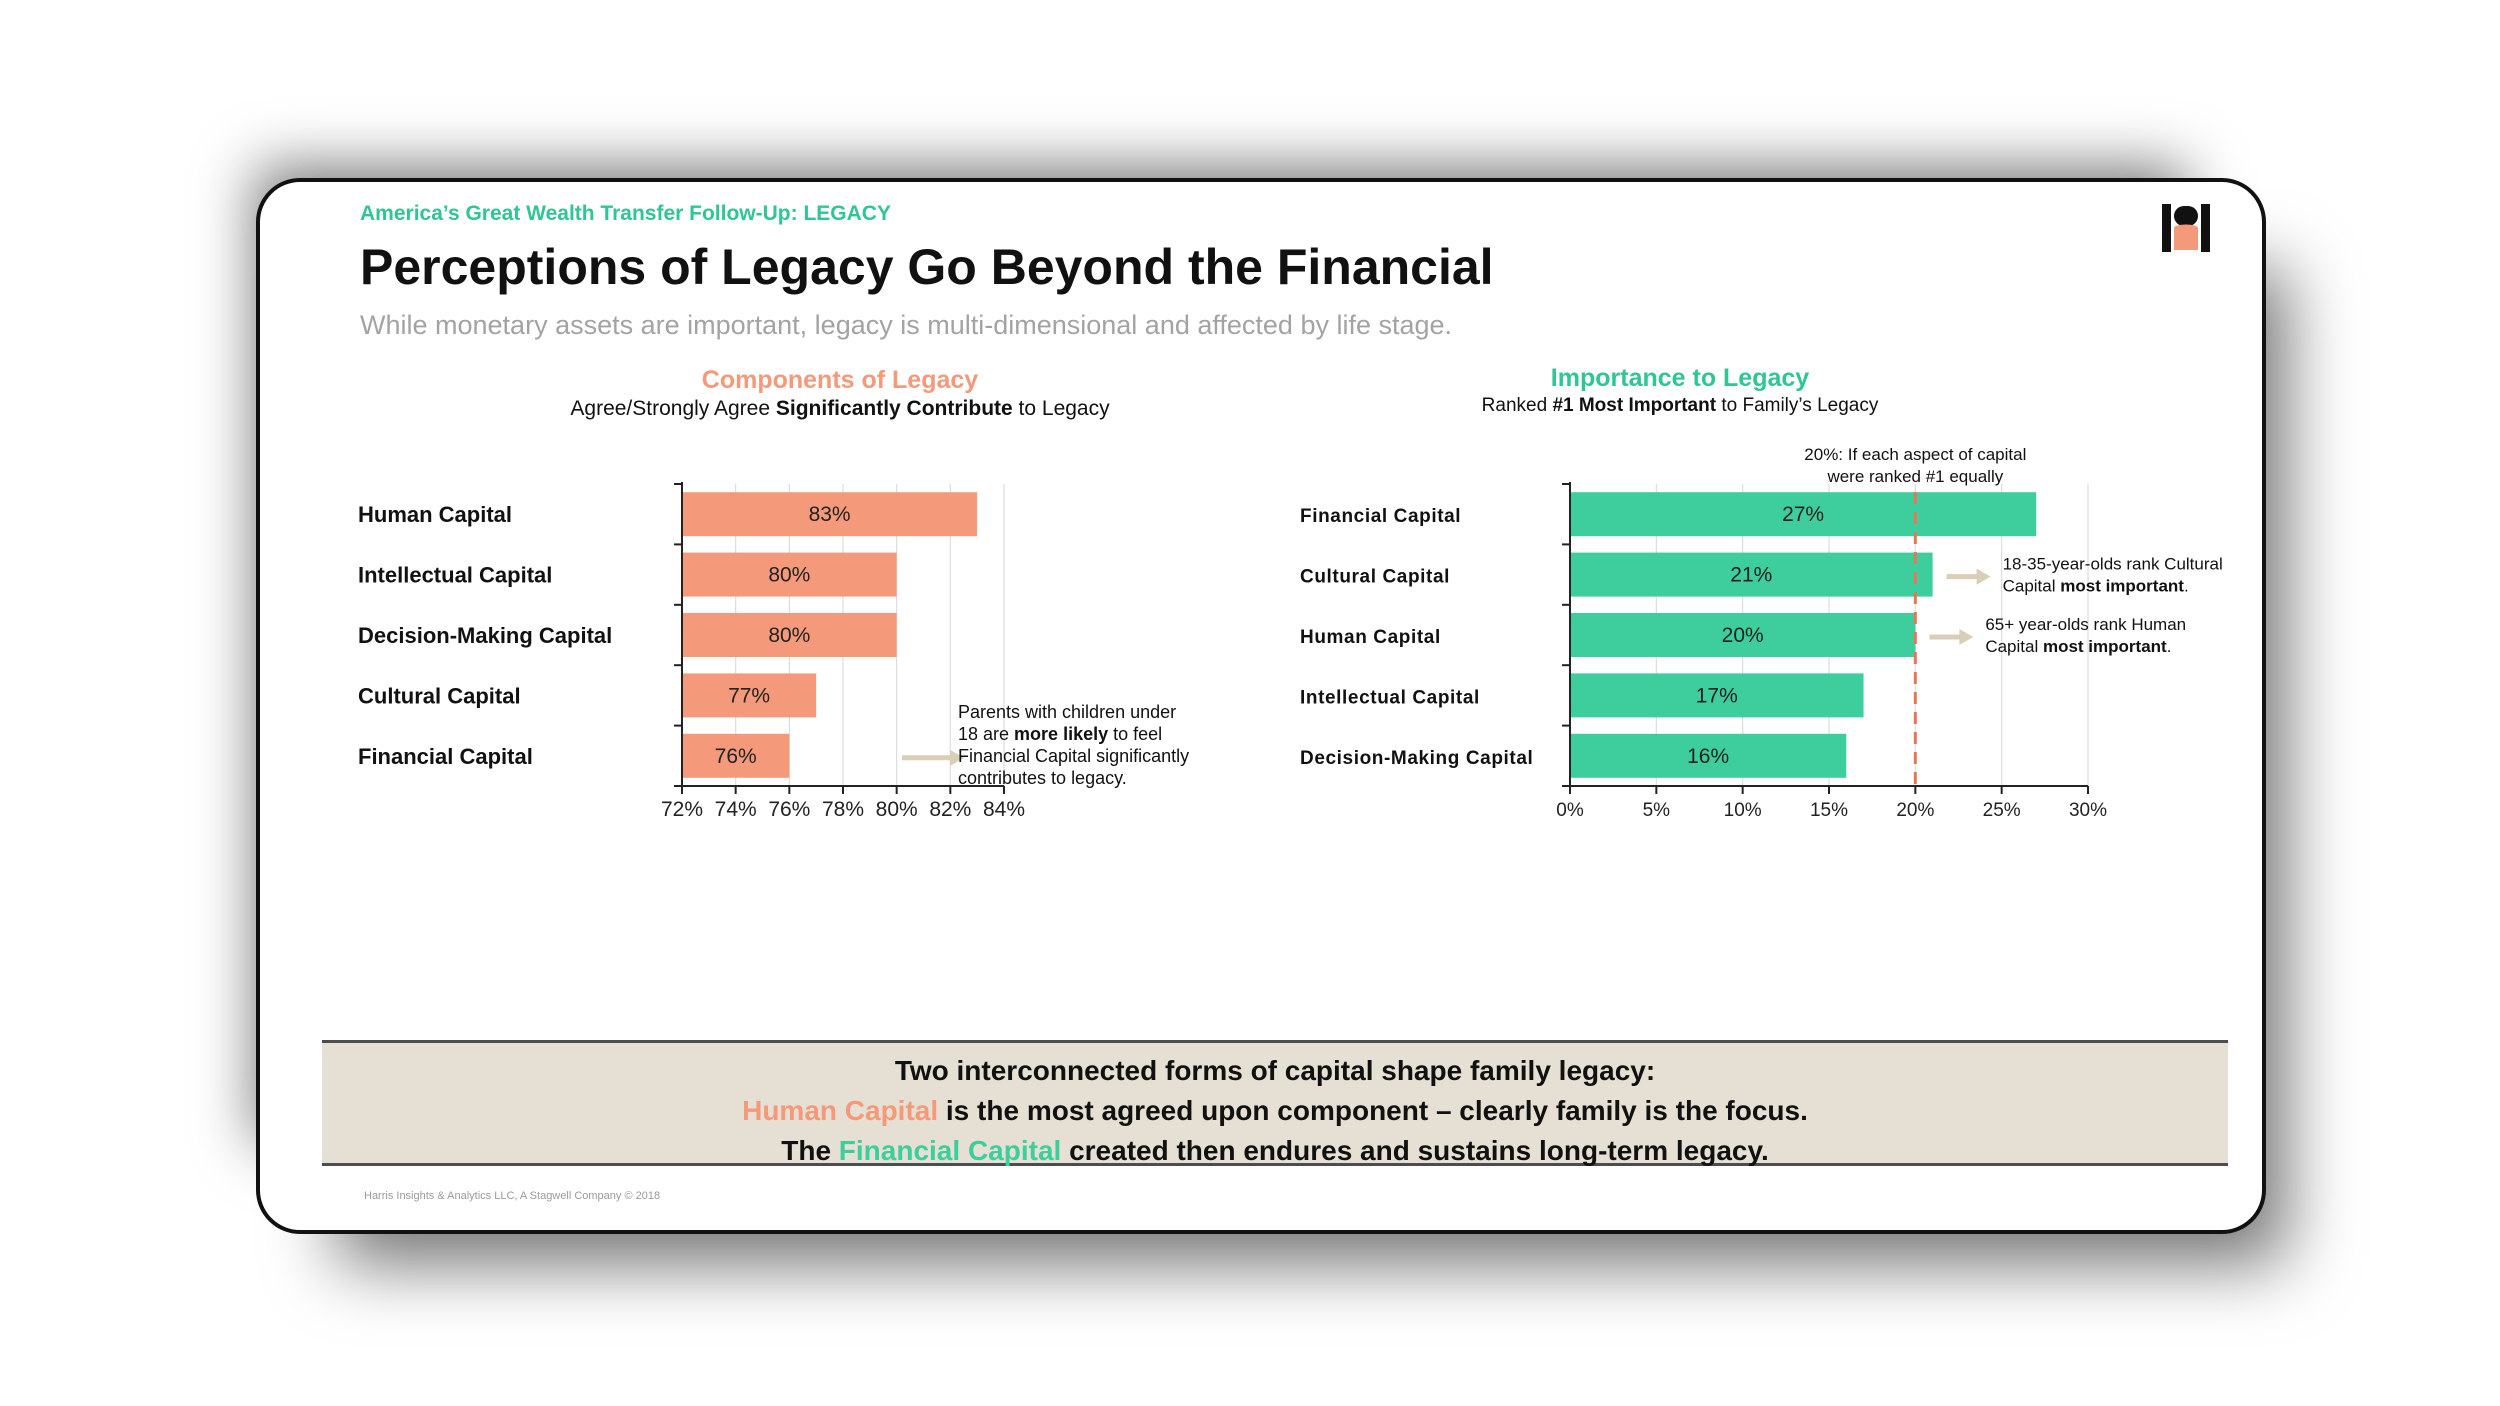 The height and width of the screenshot is (1406, 2500). Describe the element at coordinates (1915, 810) in the screenshot. I see `right-x-tick-label: 20%` at that location.